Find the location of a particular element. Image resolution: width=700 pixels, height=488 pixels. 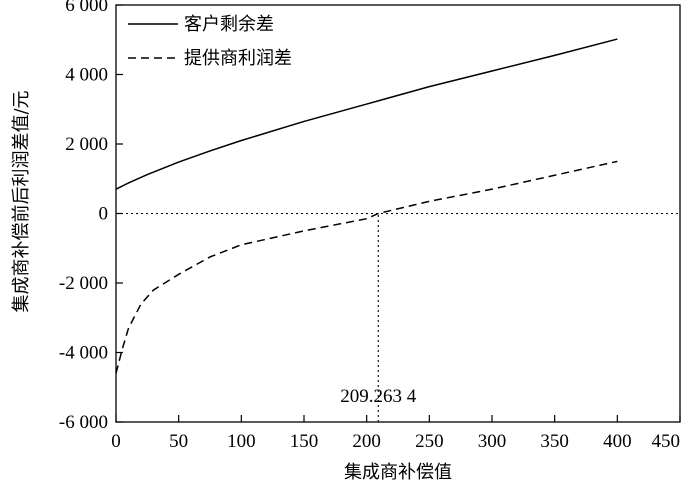

x-tick-label: 350 is located at coordinates (554, 441).